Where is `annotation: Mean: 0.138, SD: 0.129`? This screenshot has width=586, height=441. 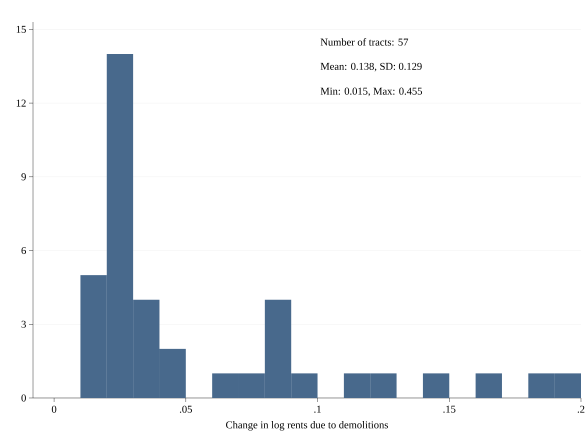 annotation: Mean: 0.138, SD: 0.129 is located at coordinates (371, 67).